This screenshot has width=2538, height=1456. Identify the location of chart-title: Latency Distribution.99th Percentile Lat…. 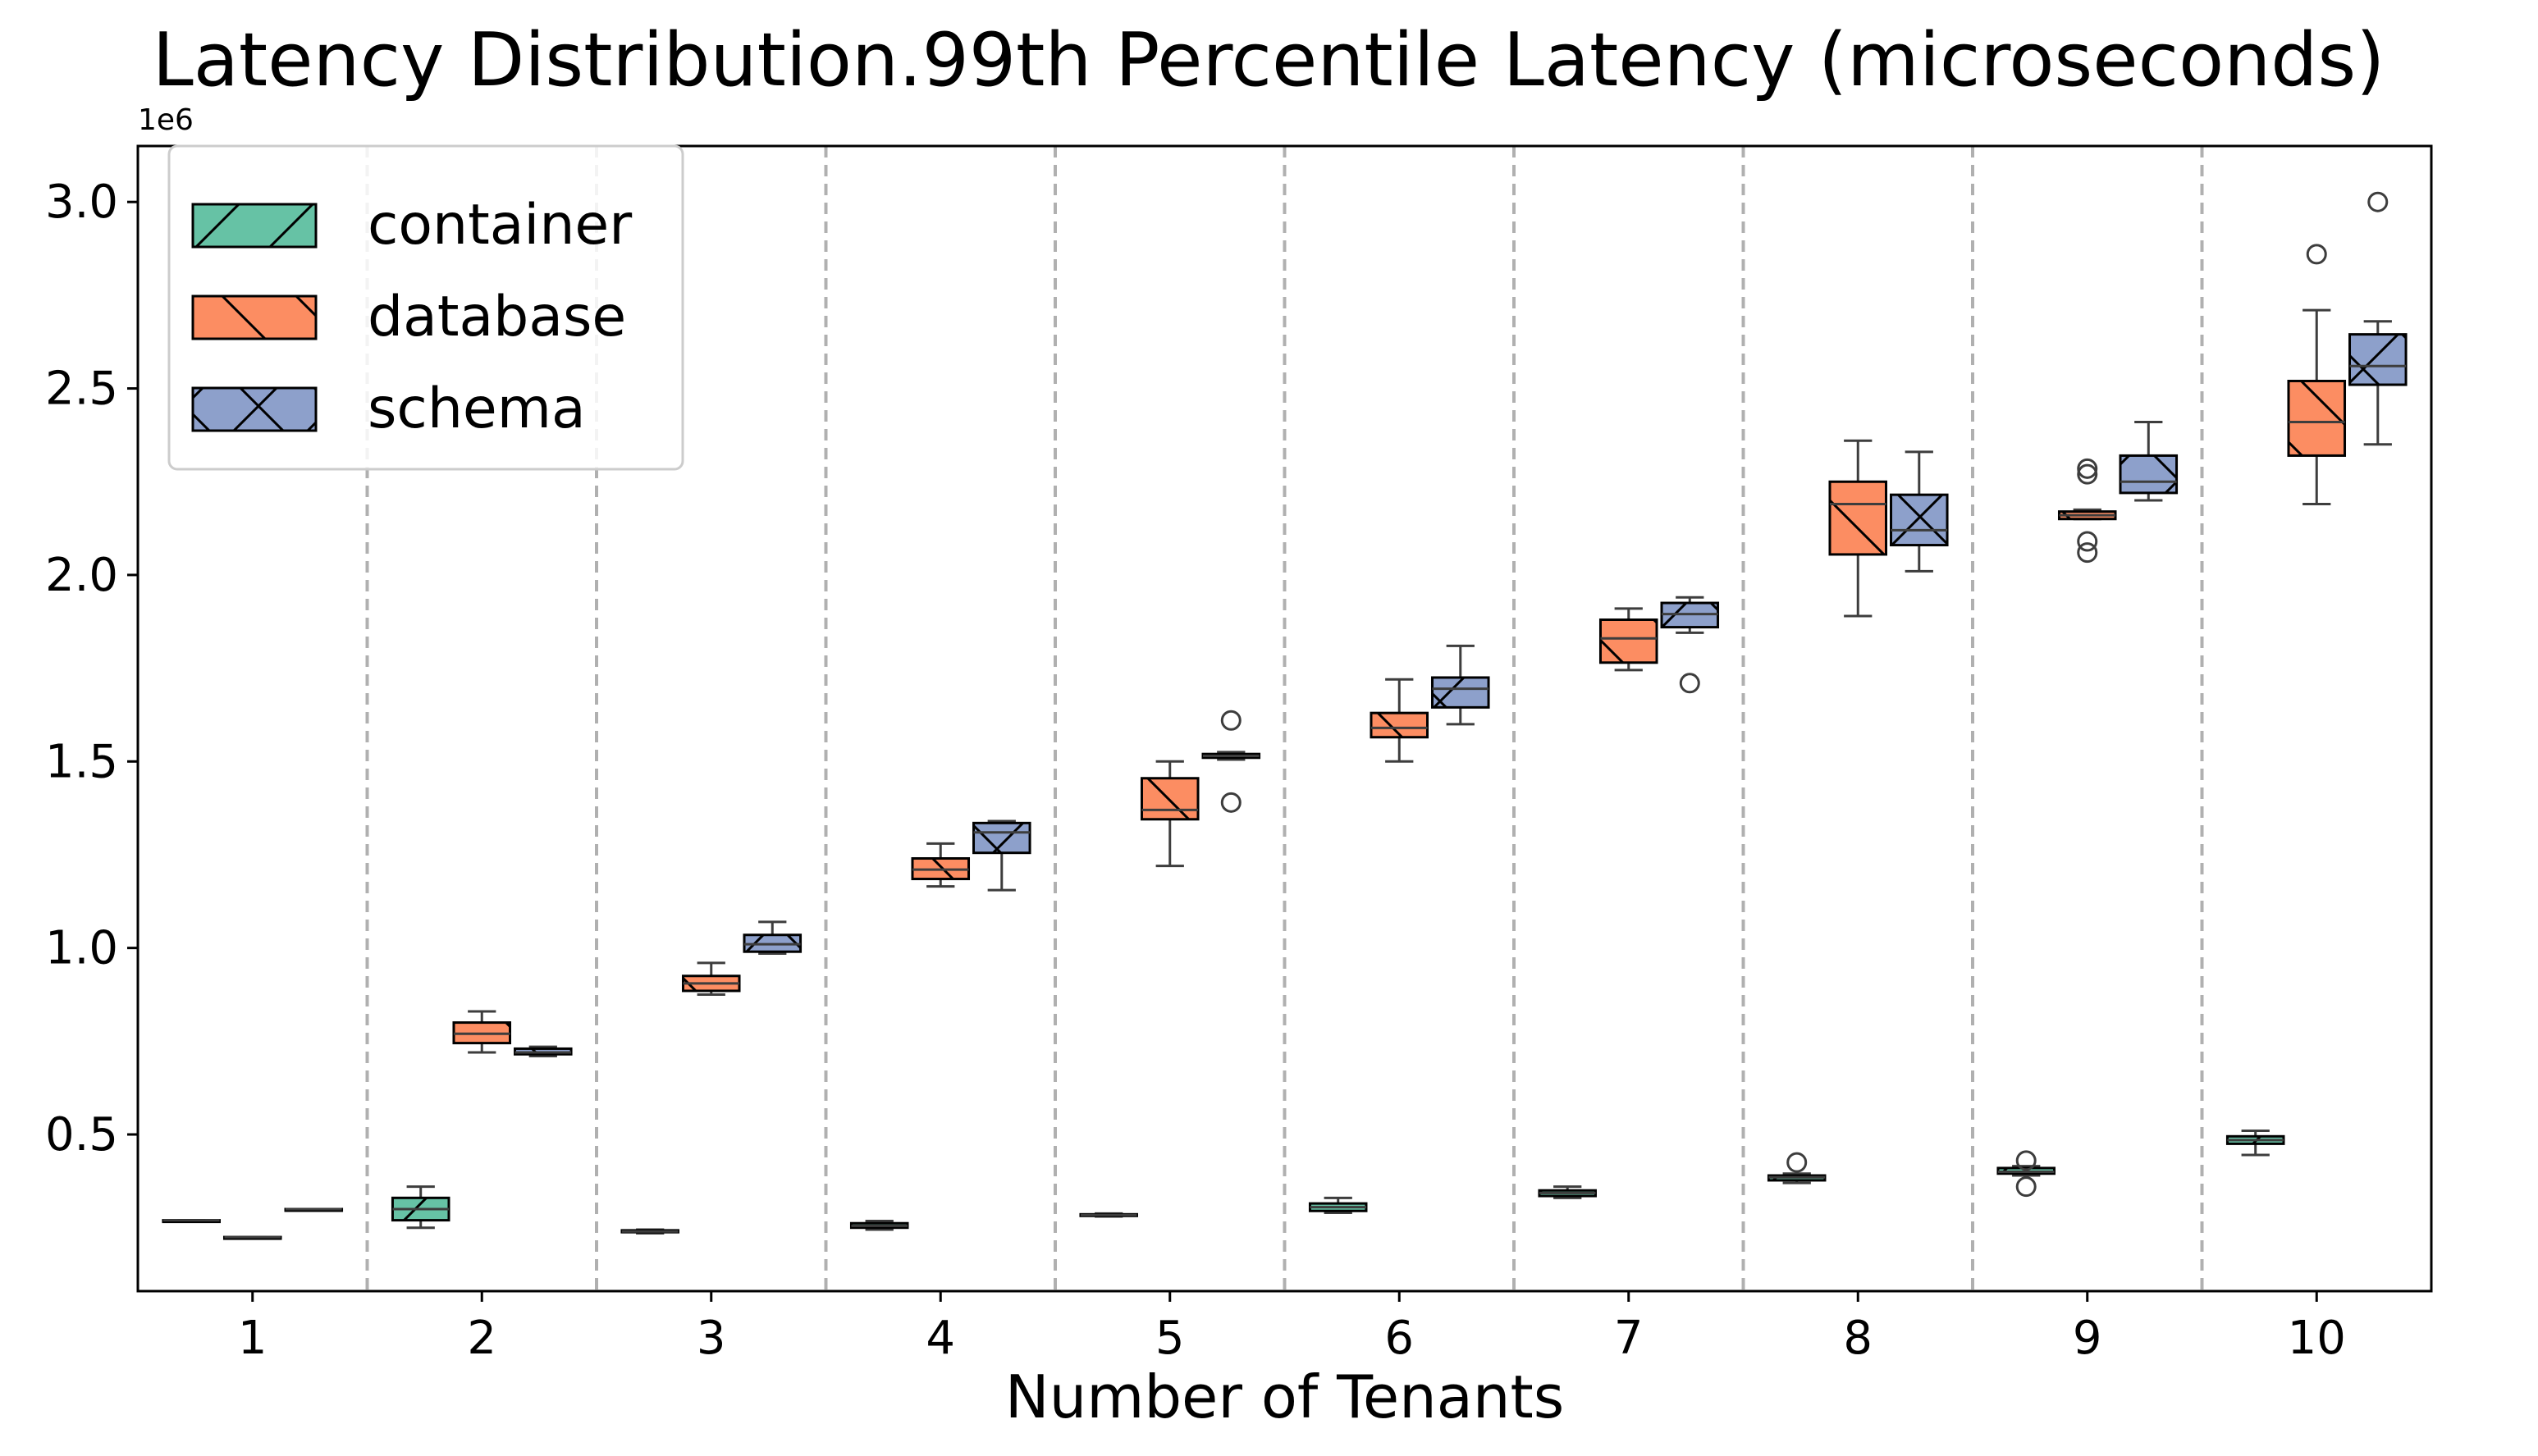
(1269, 60).